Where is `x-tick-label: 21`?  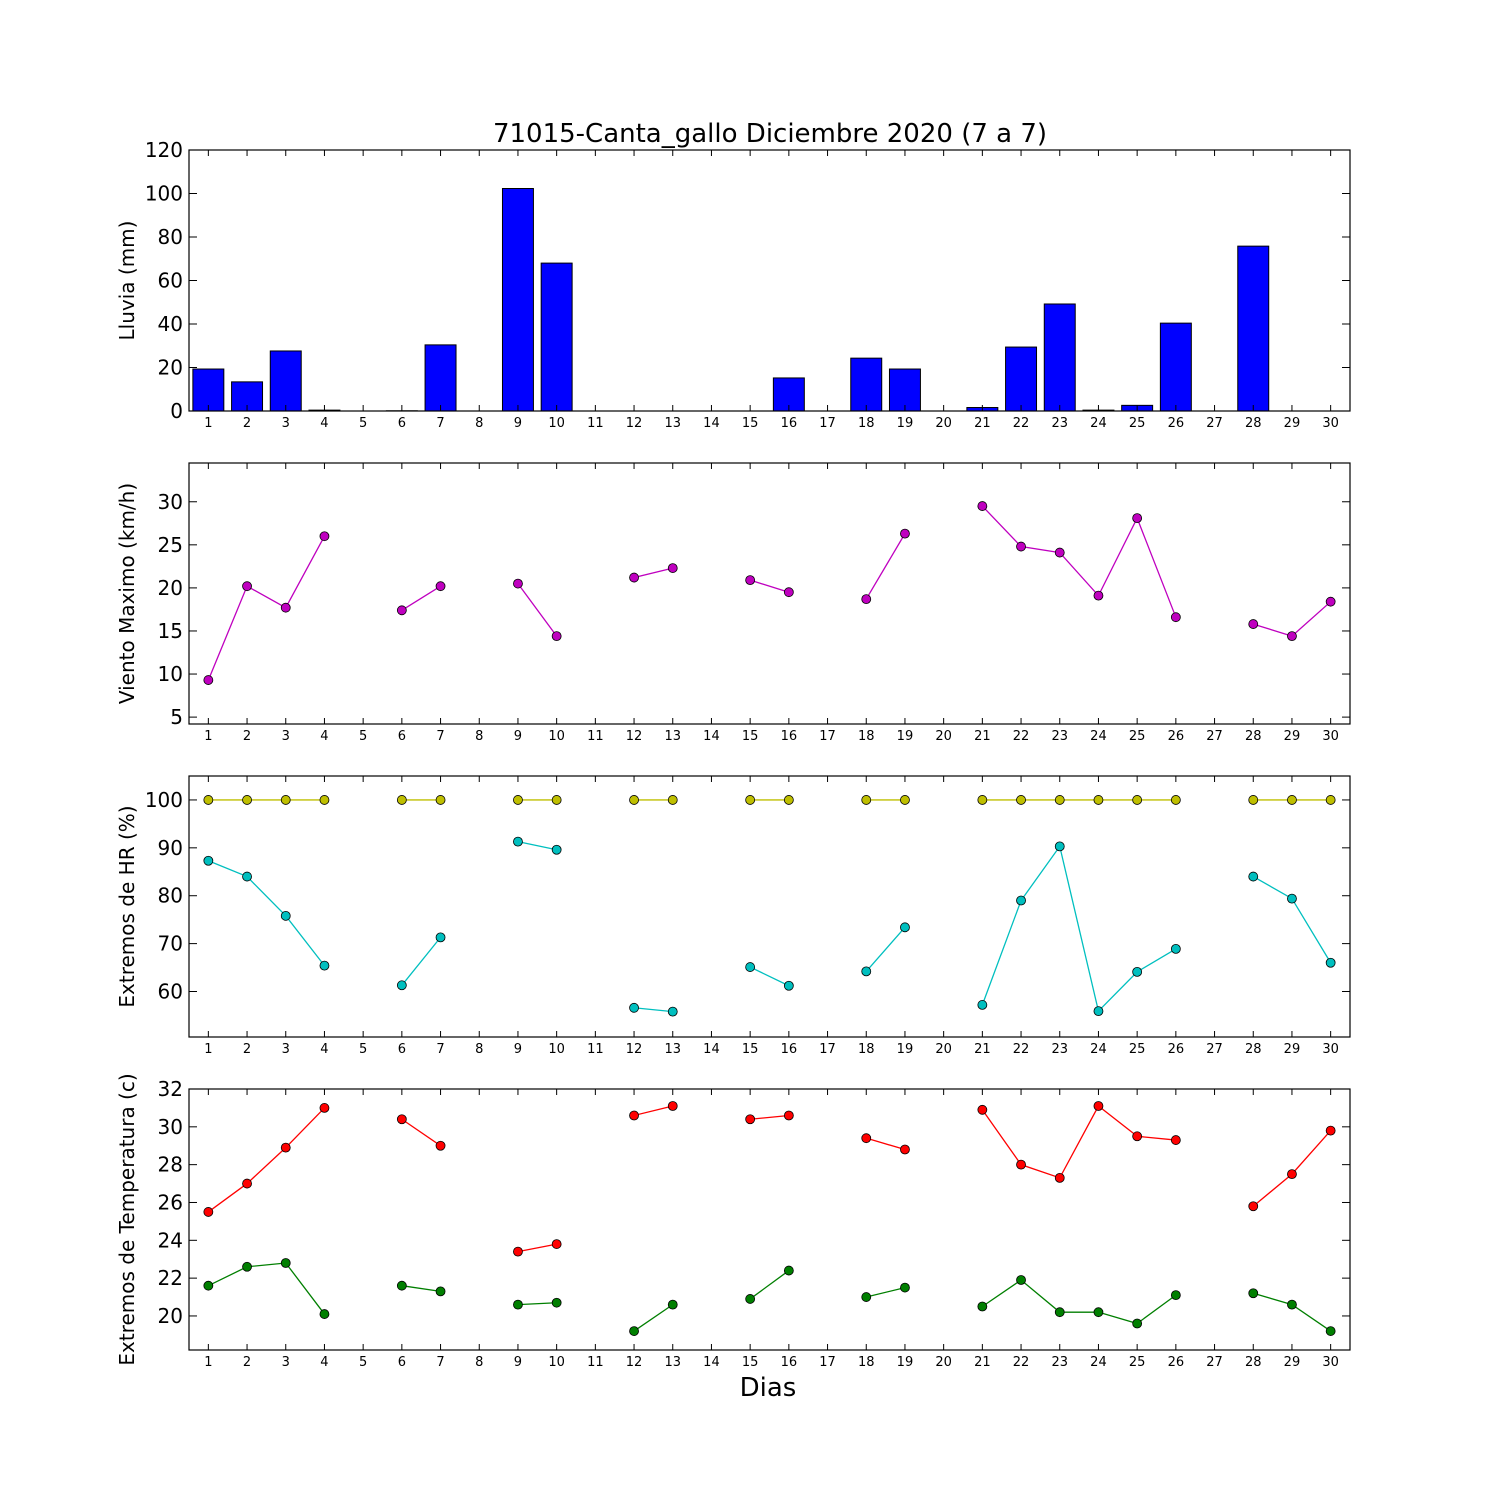
x-tick-label: 21 is located at coordinates (982, 423).